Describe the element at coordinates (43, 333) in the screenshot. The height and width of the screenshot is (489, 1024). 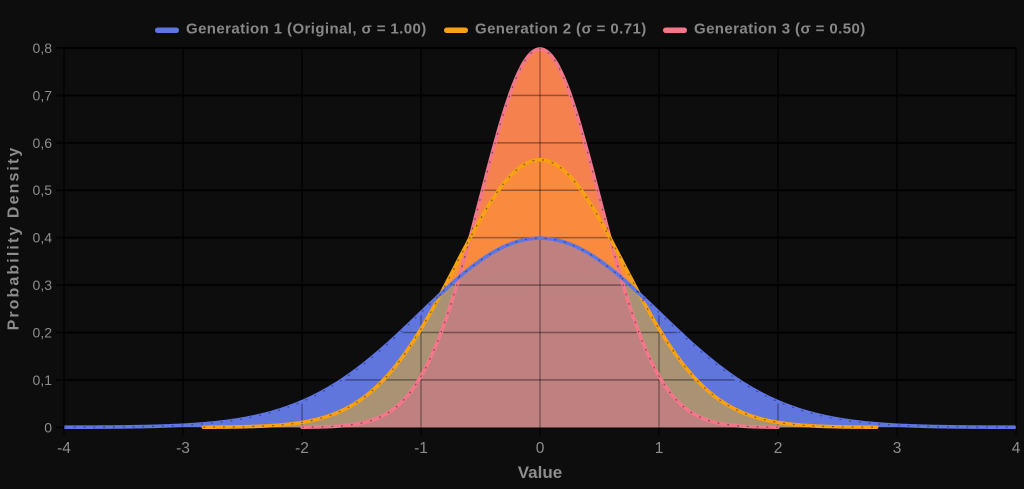
I see `svg-text: 0,2` at that location.